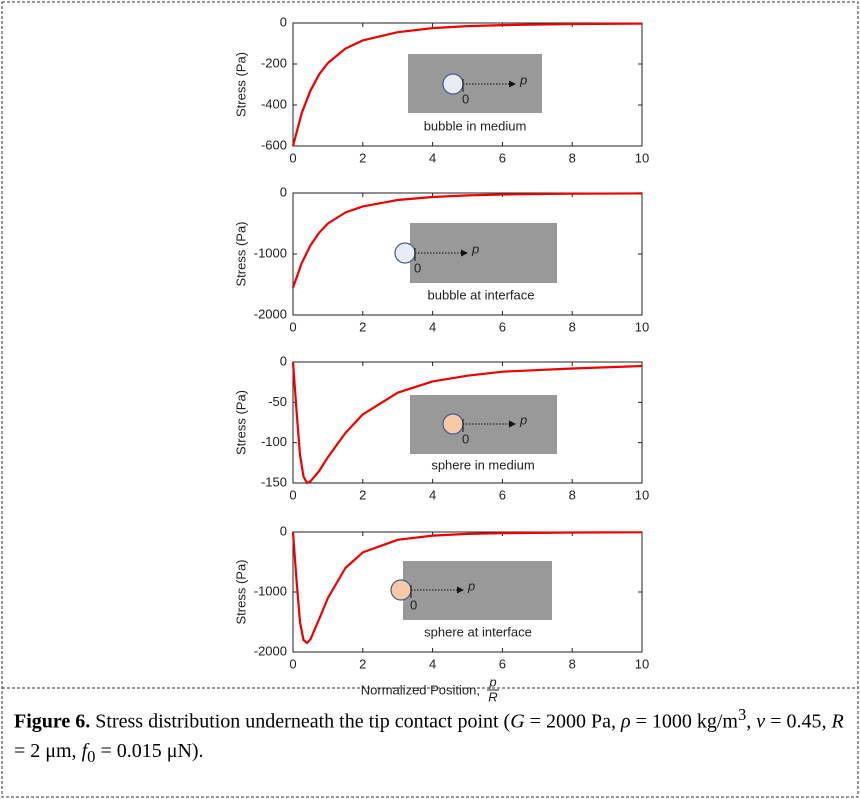 The height and width of the screenshot is (799, 860). I want to click on y-tick-label: -50, so click(277, 401).